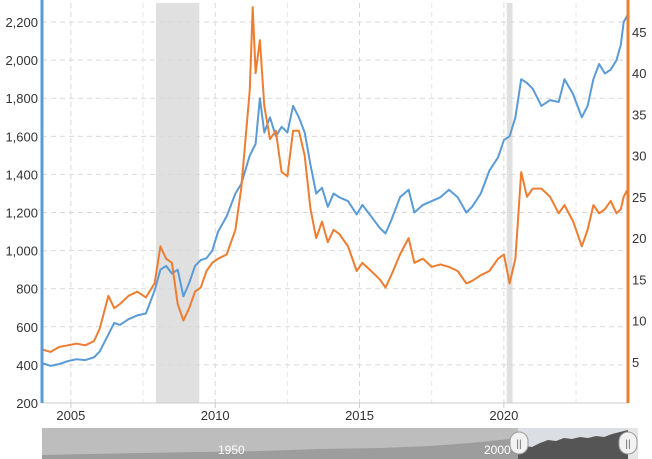 The image size is (652, 459). I want to click on left-axis-tick-label: 2,000, so click(21, 60).